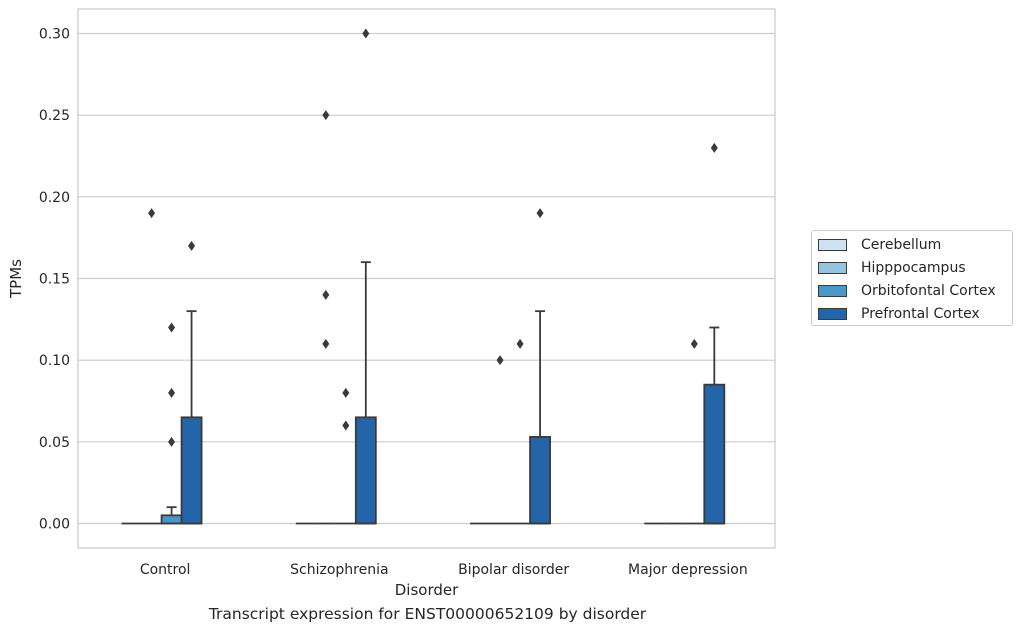  What do you see at coordinates (54, 198) in the screenshot?
I see `y-tick-label: 0.20` at bounding box center [54, 198].